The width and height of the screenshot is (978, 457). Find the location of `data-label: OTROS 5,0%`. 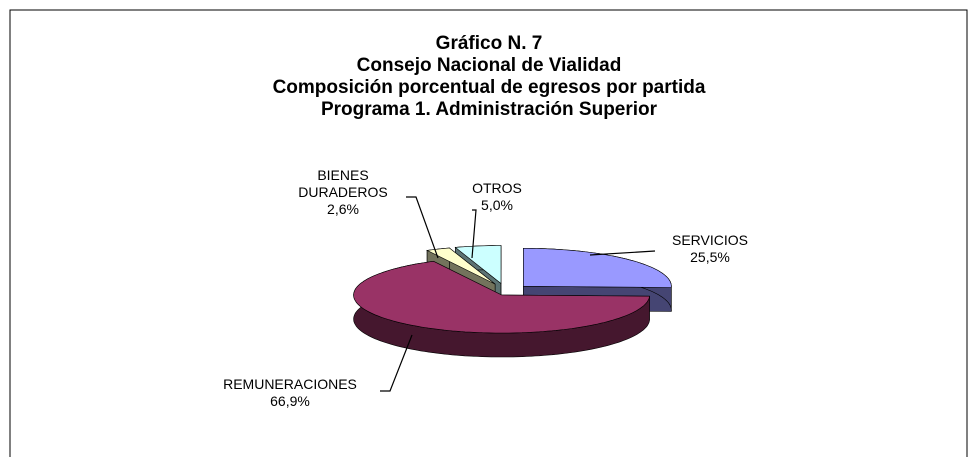

data-label: OTROS 5,0% is located at coordinates (497, 197).